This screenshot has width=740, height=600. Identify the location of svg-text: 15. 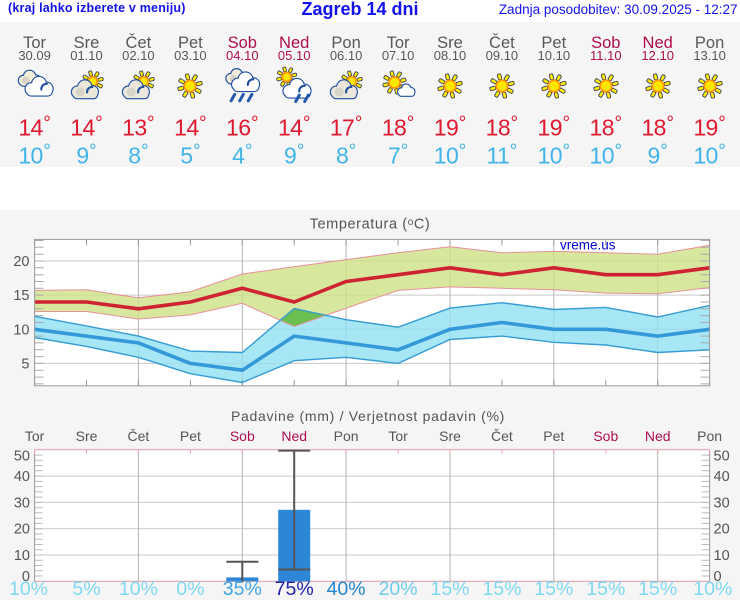
(21, 296).